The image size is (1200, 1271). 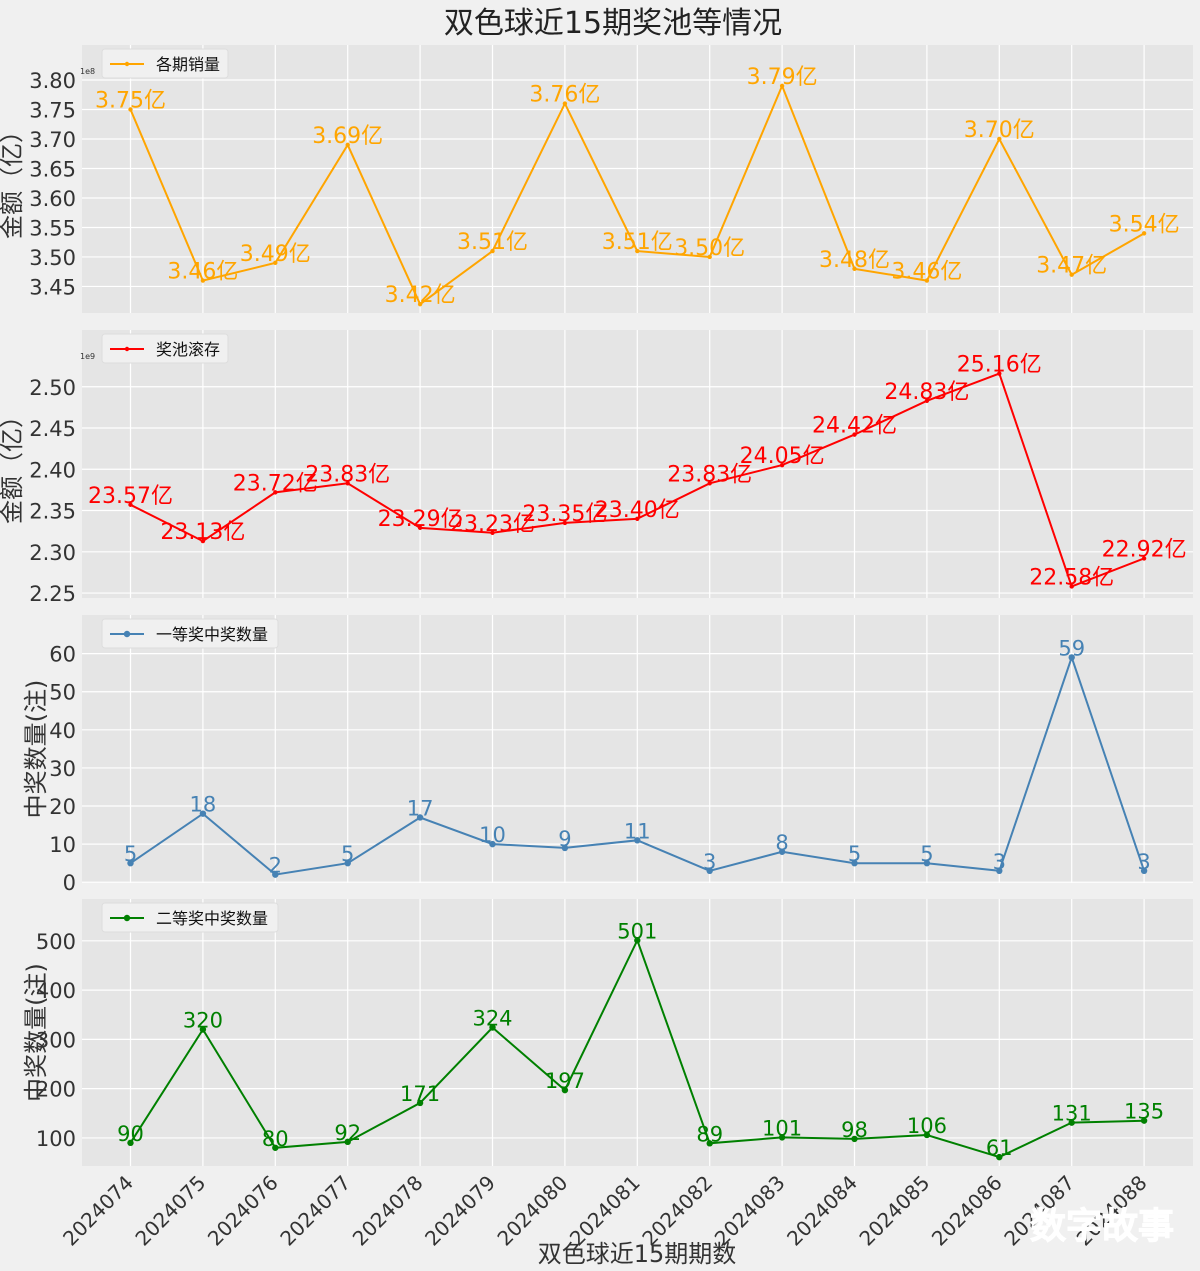 What do you see at coordinates (52, 429) in the screenshot?
I see `y-tick-label: 2.45` at bounding box center [52, 429].